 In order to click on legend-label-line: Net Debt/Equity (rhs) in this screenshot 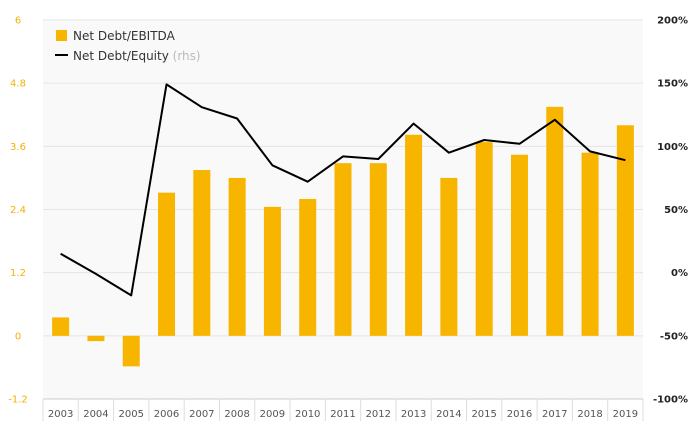, I will do `click(137, 56)`.